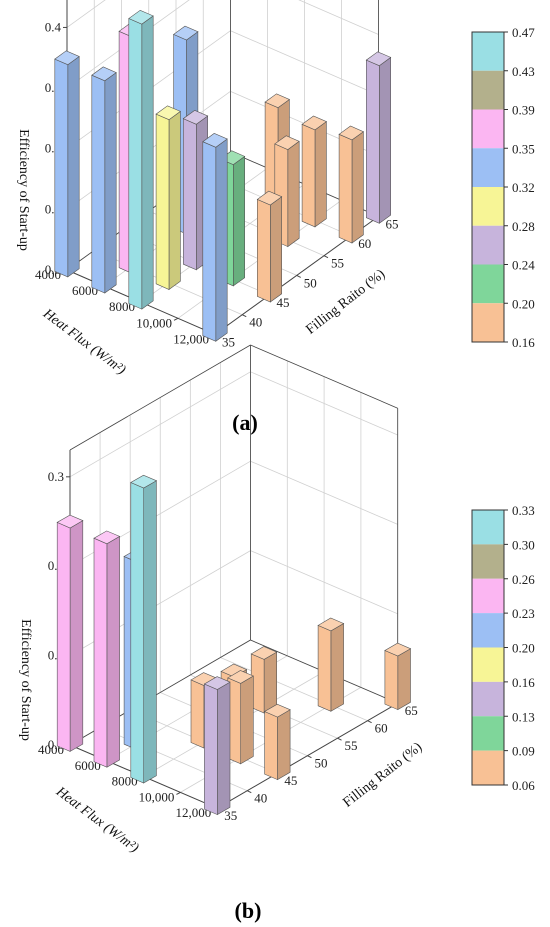 The height and width of the screenshot is (927, 550). I want to click on z-tick-label: 0.3, so click(56, 476).